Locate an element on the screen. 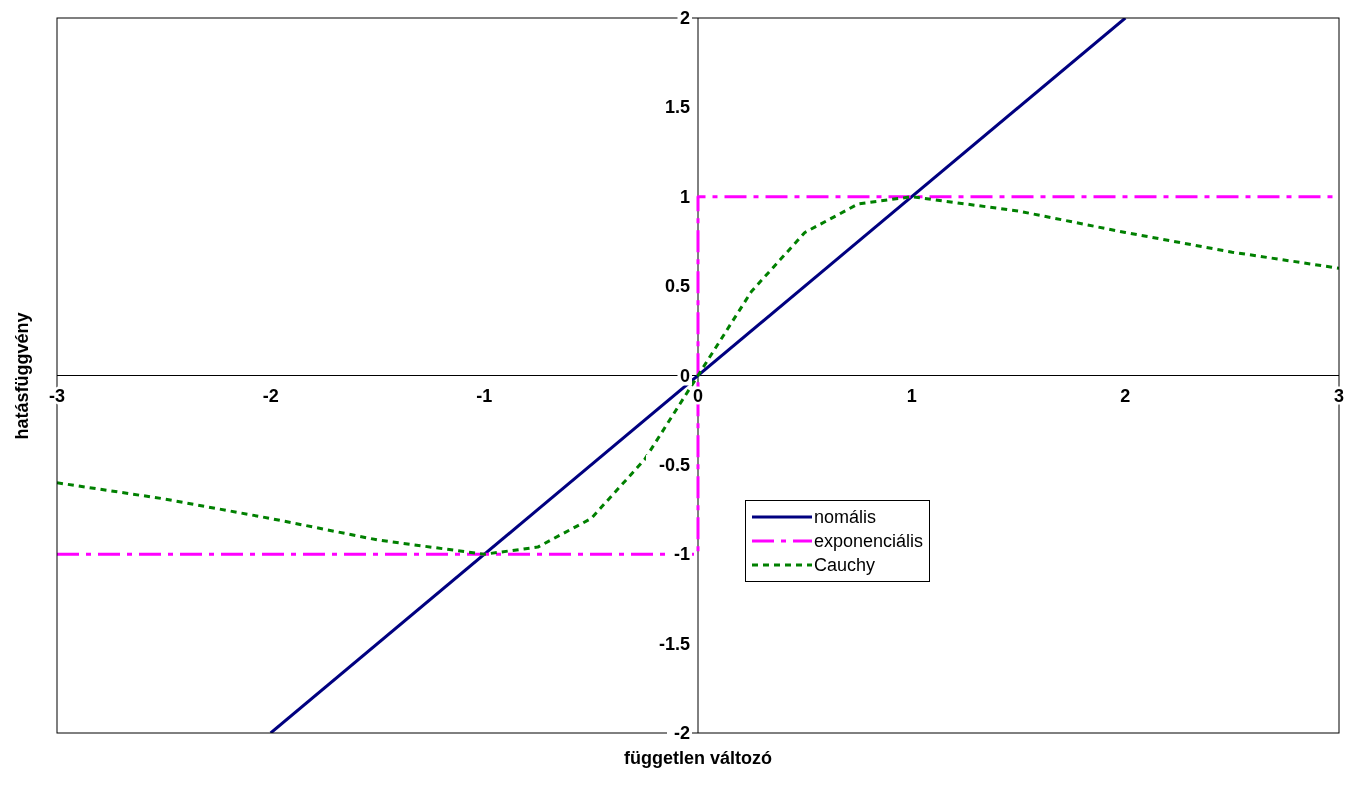 The height and width of the screenshot is (785, 1359). x-axis-title: független változó is located at coordinates (698, 758).